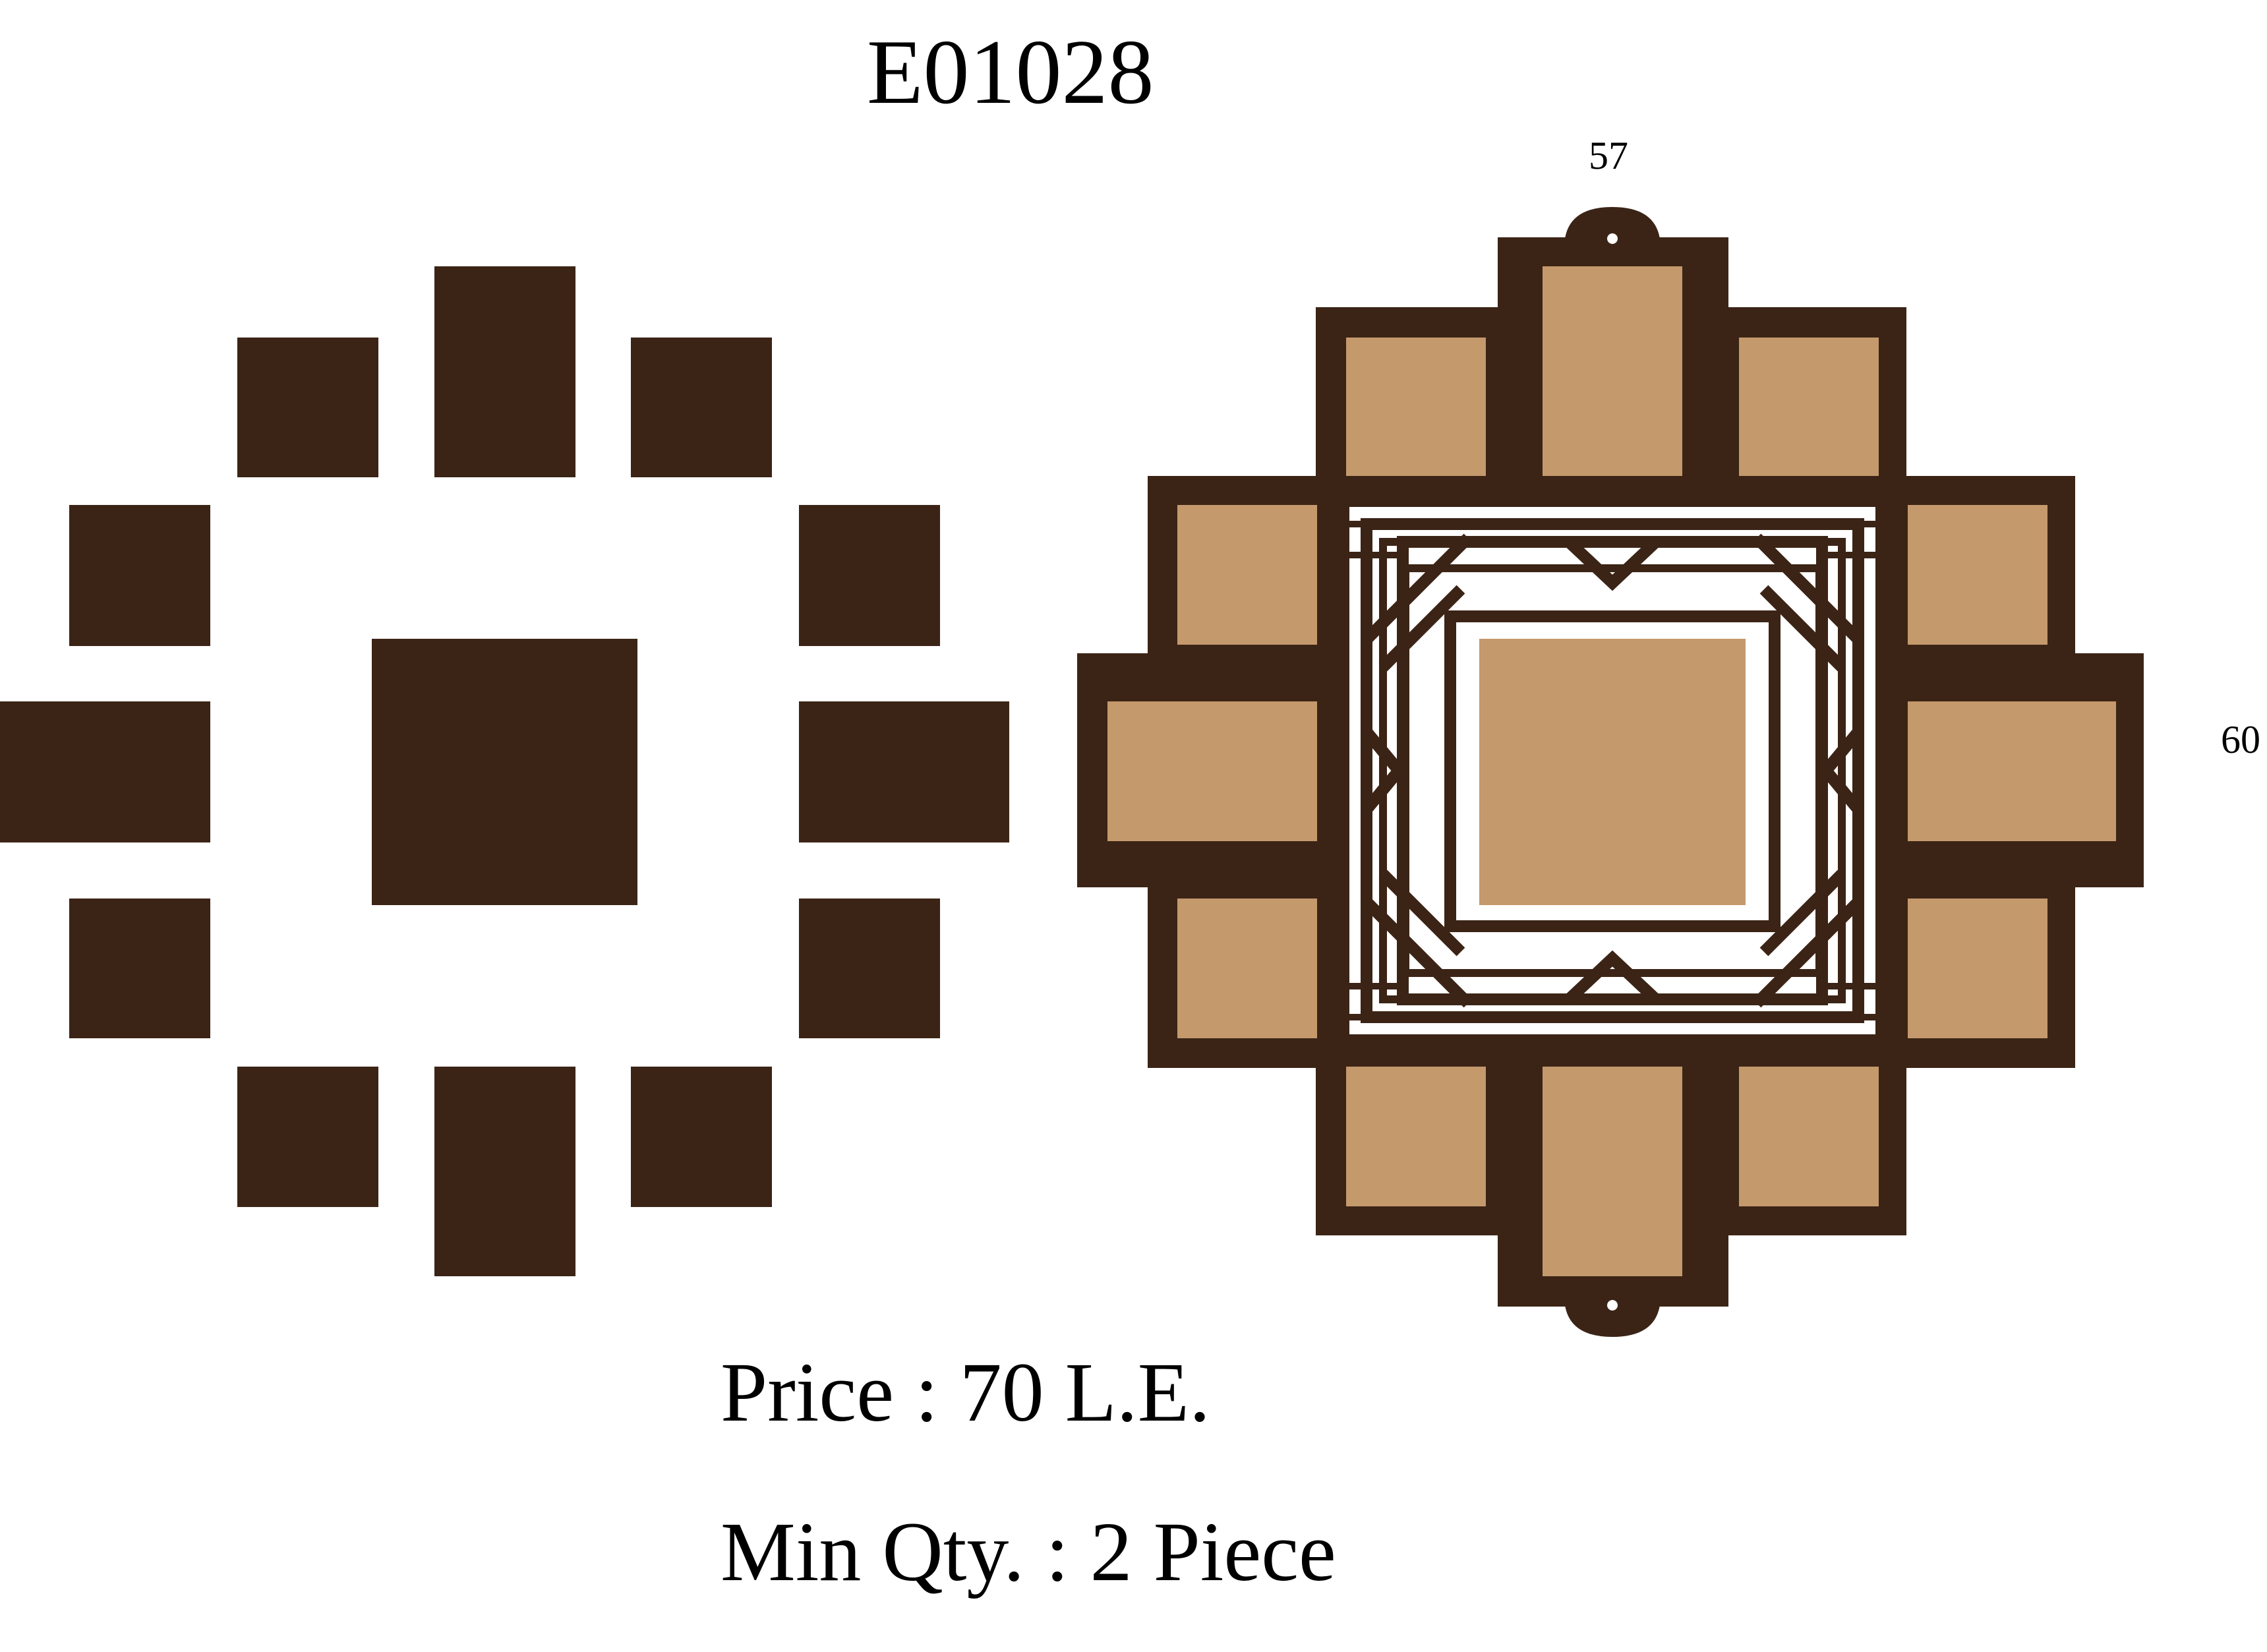 This screenshot has width=2267, height=1652. I want to click on photo-opening-left-upper, so click(1247, 575).